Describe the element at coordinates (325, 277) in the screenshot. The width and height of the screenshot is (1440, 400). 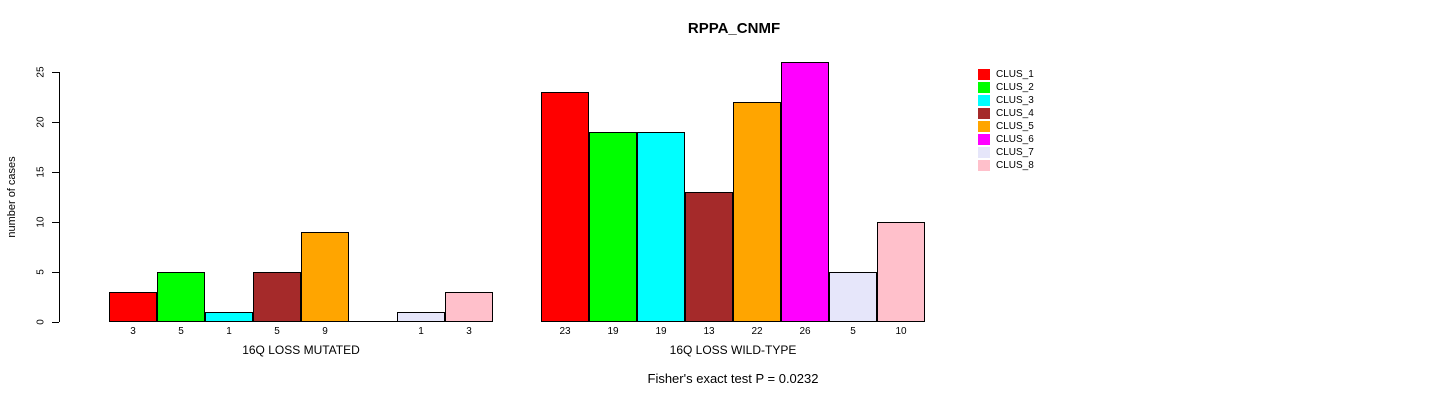
I see `bar-clus_5-group1` at that location.